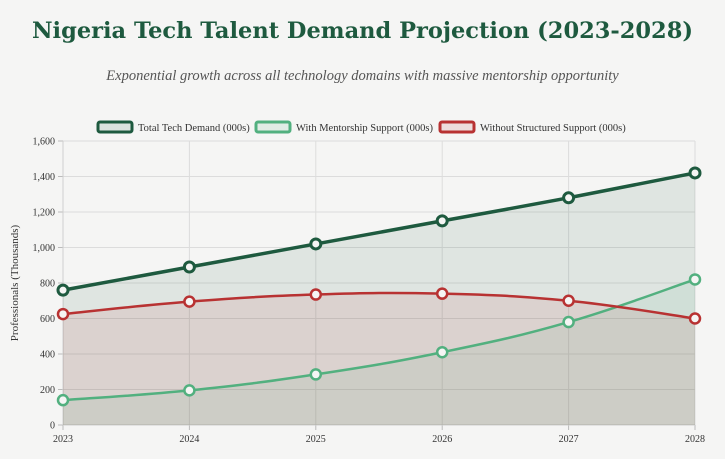 This screenshot has width=725, height=459. Describe the element at coordinates (63, 439) in the screenshot. I see `x-tick-label: 2023` at that location.